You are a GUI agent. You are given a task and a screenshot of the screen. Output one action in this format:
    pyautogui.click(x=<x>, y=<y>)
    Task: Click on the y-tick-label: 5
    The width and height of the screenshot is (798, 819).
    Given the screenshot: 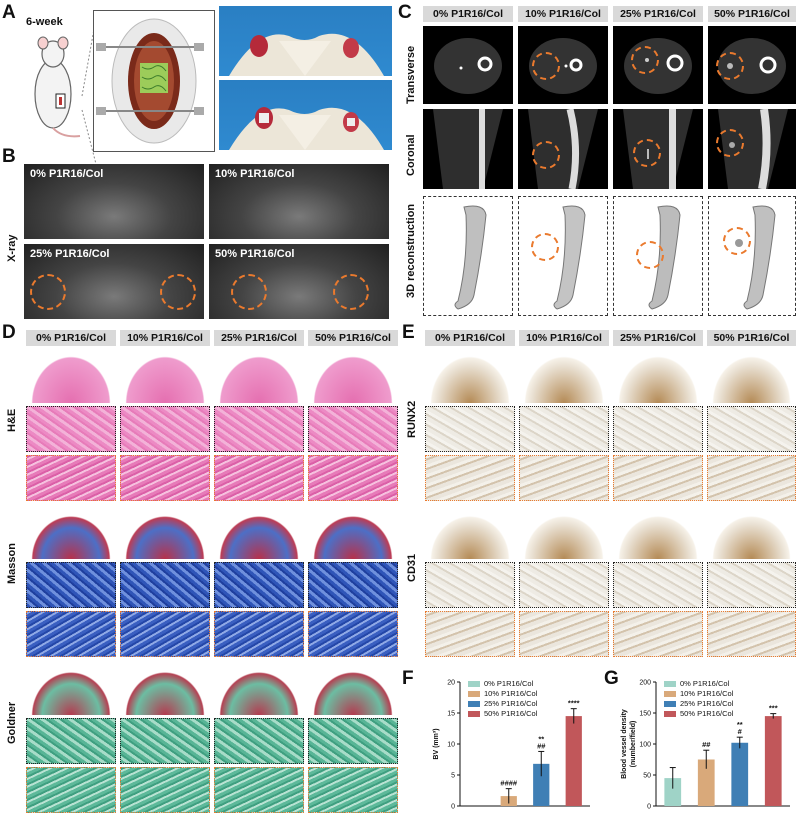 What is the action you would take?
    pyautogui.click(x=453, y=776)
    